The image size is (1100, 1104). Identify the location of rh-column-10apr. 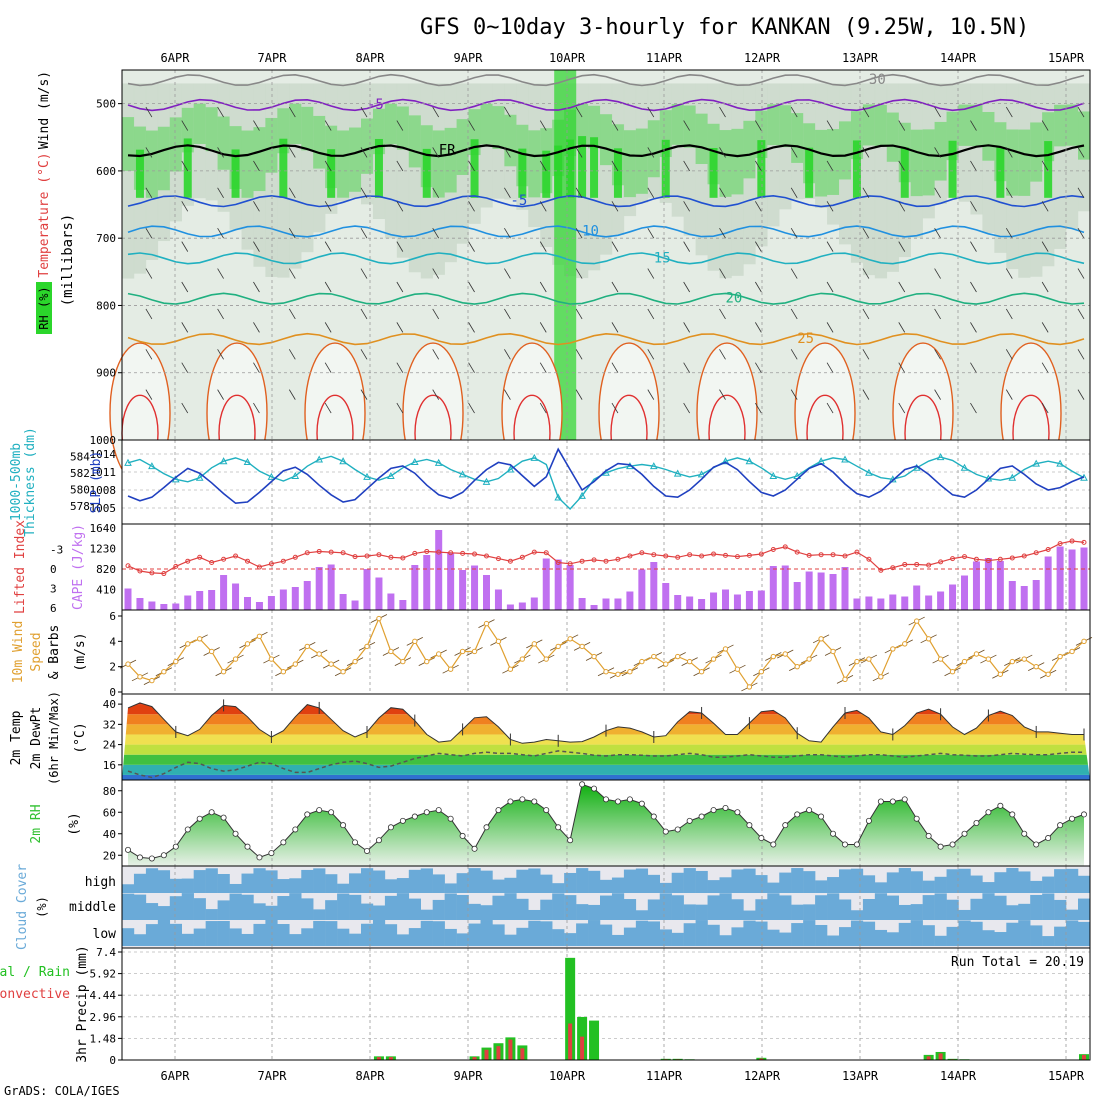
(565, 255).